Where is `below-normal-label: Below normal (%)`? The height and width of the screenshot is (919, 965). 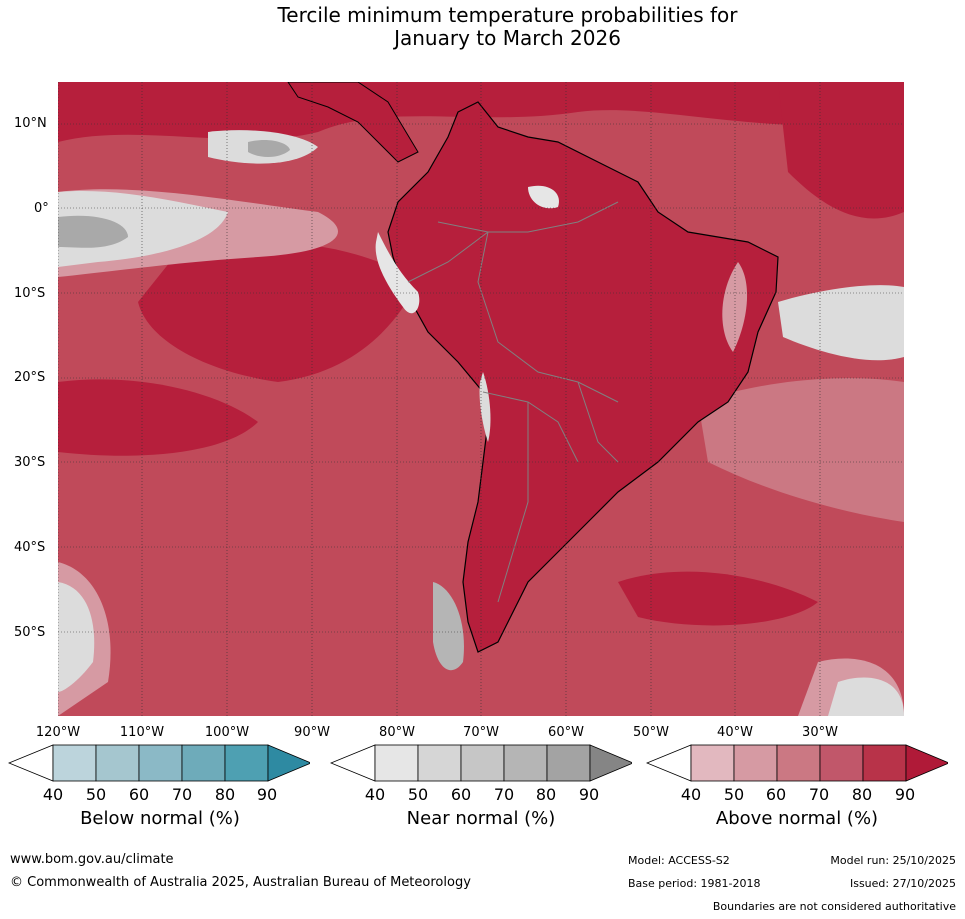 below-normal-label: Below normal (%) is located at coordinates (160, 818).